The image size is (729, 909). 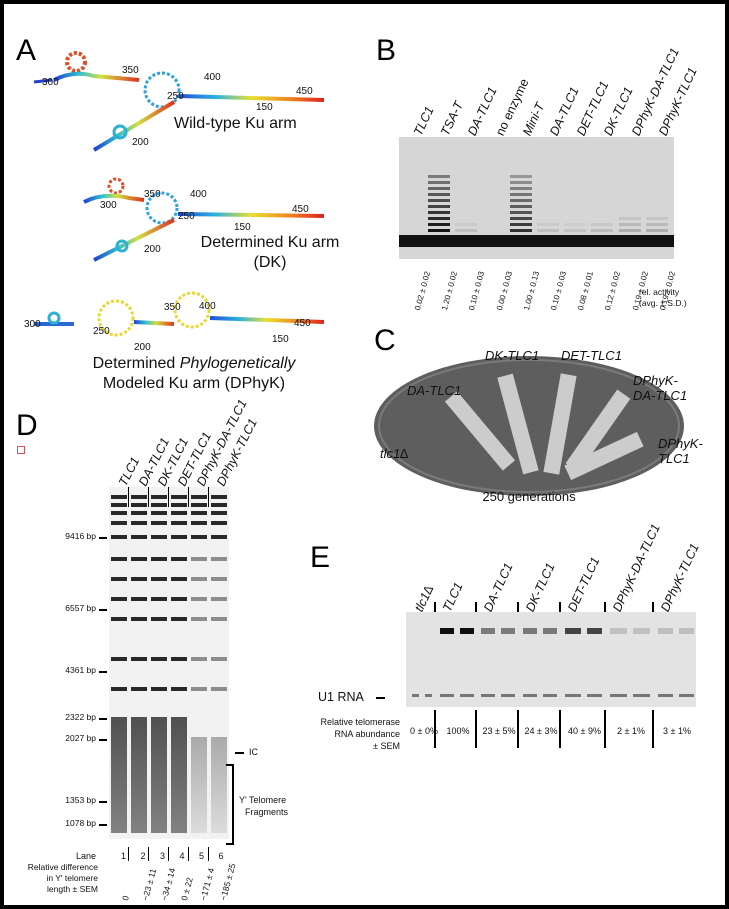 I want to click on d-gel-smear, so click(x=179, y=775).